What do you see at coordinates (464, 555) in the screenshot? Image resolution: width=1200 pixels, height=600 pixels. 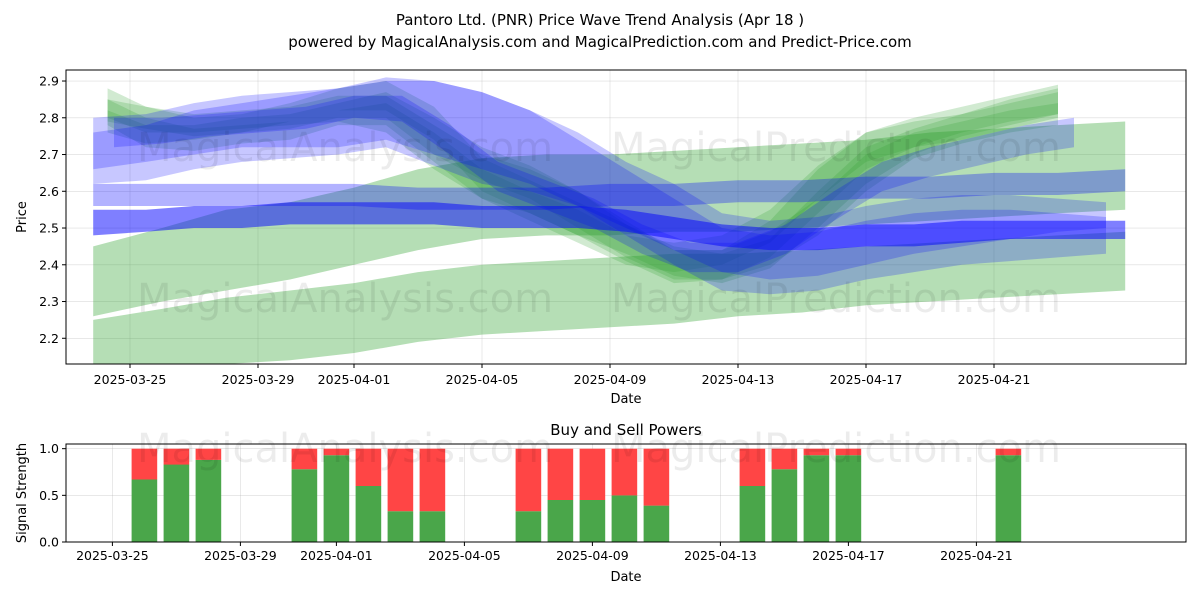 I see `signal-x-tick-label: 2025-04-05` at bounding box center [464, 555].